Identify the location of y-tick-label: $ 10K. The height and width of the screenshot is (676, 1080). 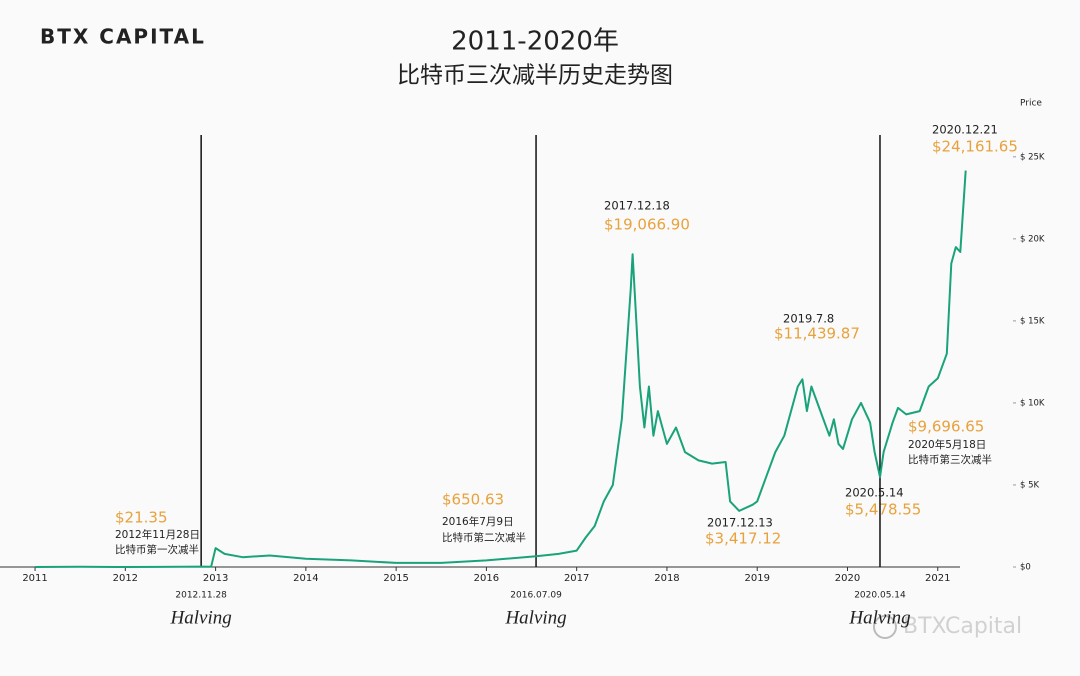
(1032, 403).